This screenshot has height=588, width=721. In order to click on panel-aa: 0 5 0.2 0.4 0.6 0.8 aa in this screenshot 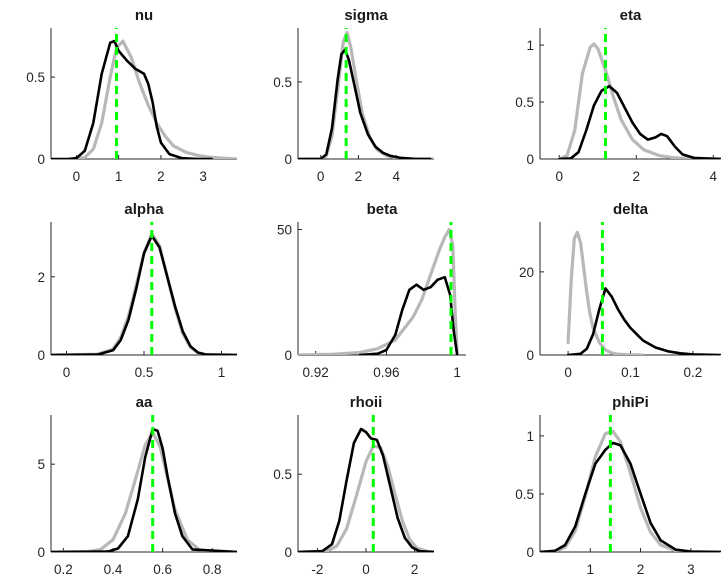, I will do `click(137, 485)`.